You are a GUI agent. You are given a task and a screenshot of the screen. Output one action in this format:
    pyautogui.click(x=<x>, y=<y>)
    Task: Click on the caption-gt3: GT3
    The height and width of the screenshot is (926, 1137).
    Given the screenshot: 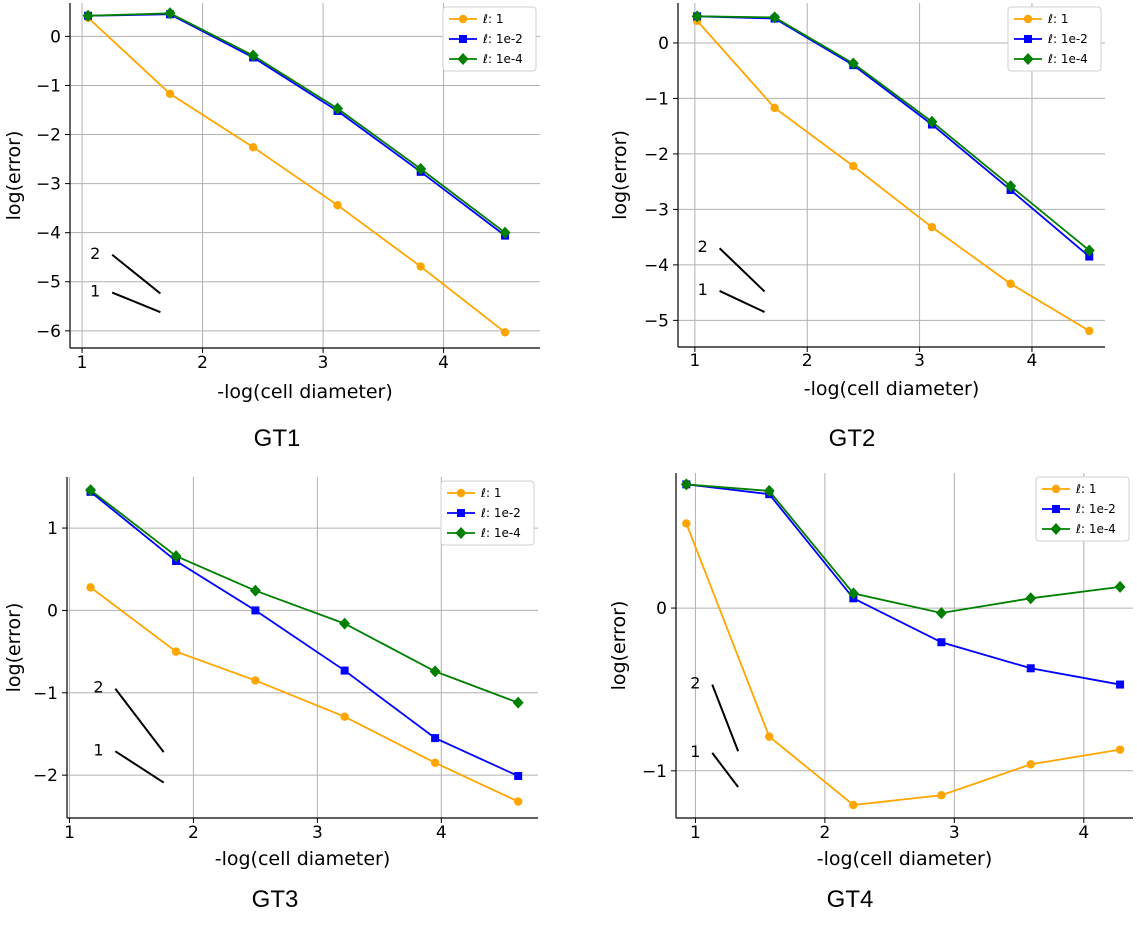 What is the action you would take?
    pyautogui.click(x=275, y=899)
    